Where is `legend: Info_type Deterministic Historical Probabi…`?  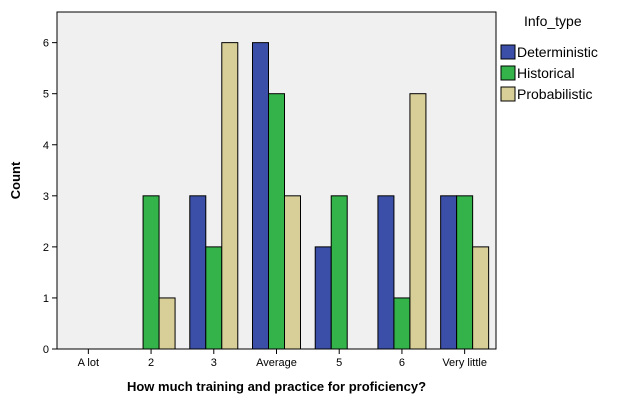
legend: Info_type Deterministic Historical Probabi… is located at coordinates (549, 57).